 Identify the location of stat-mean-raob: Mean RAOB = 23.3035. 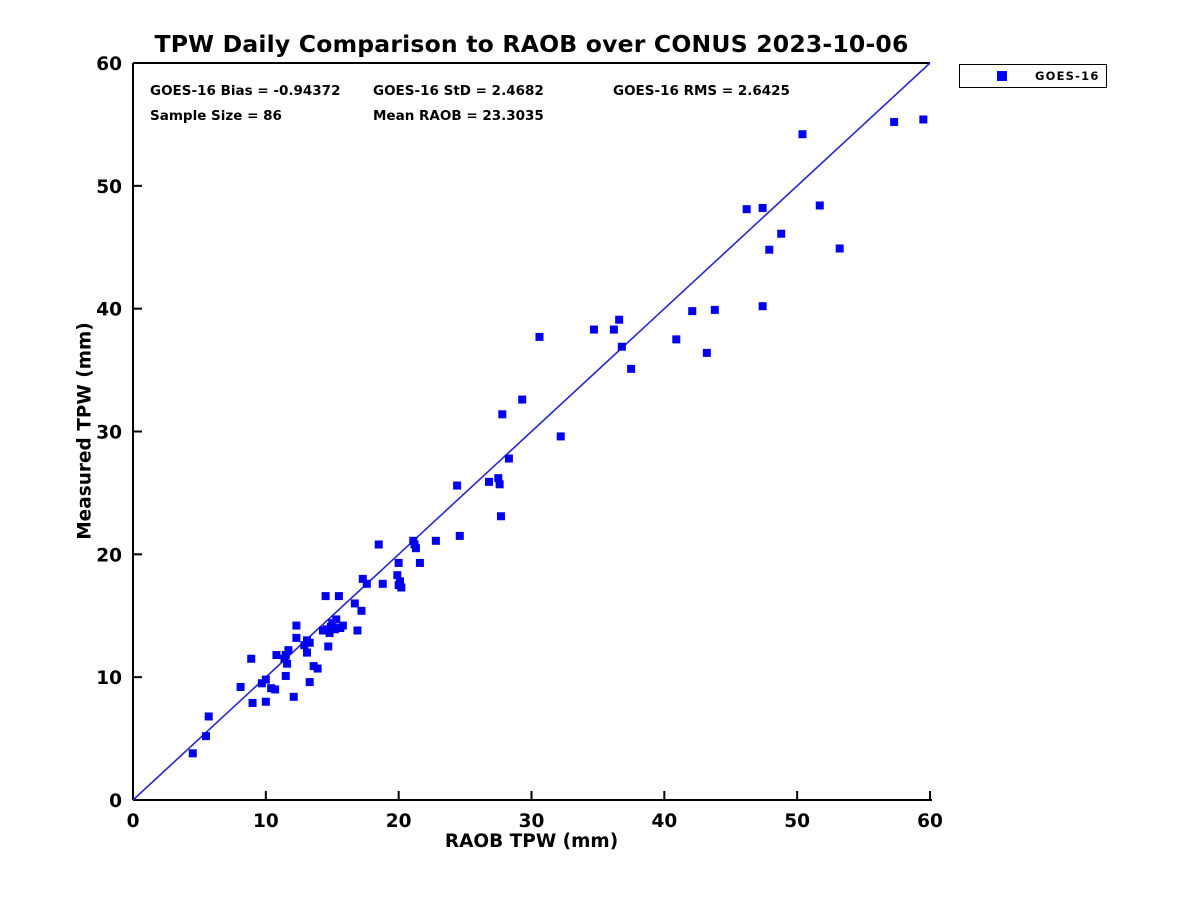
(458, 116).